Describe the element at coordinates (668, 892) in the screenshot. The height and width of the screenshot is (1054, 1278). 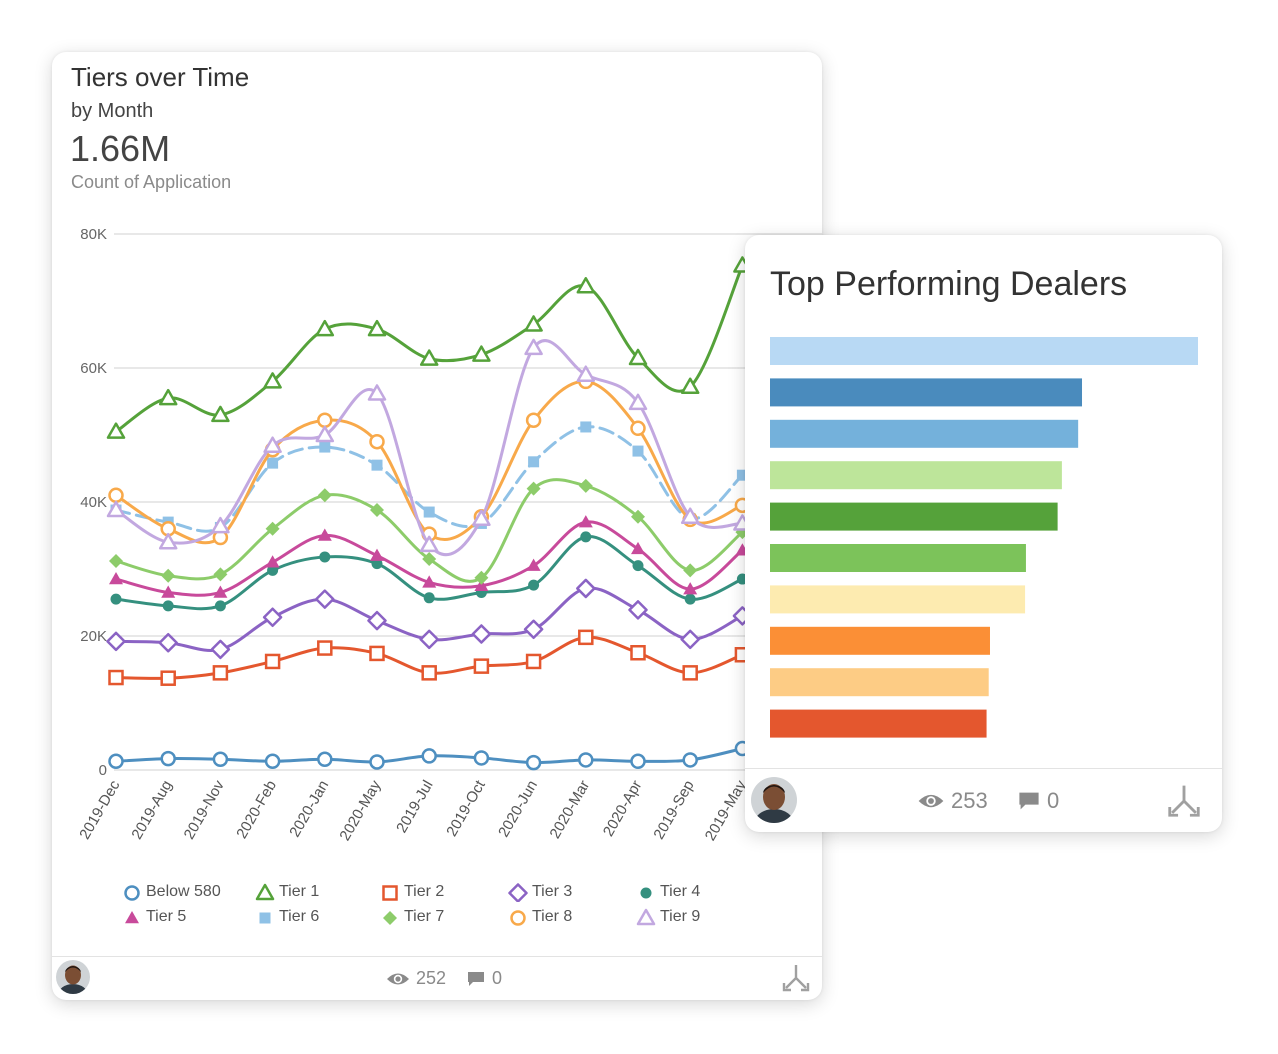
I see `legend-item-tier-4: Tier 4` at that location.